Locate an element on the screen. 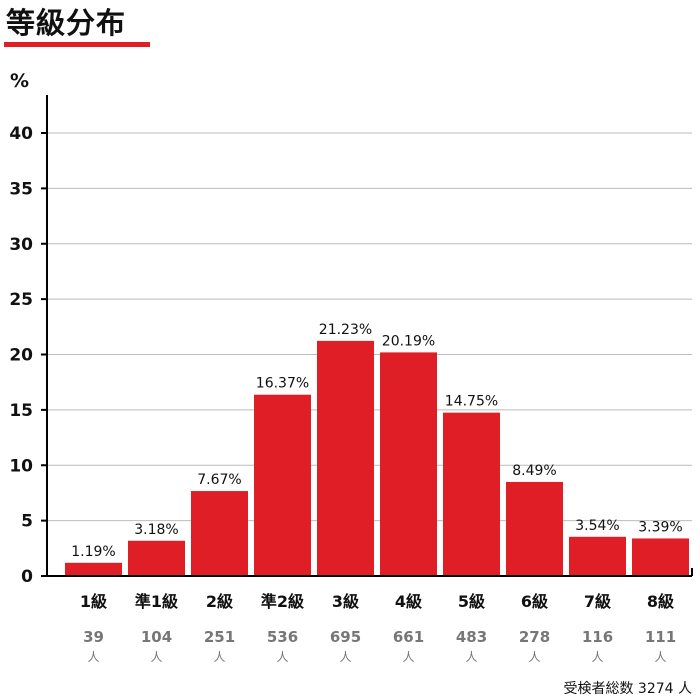 Image resolution: width=700 pixels, height=700 pixels. examinee-count: 483 is located at coordinates (471, 637).